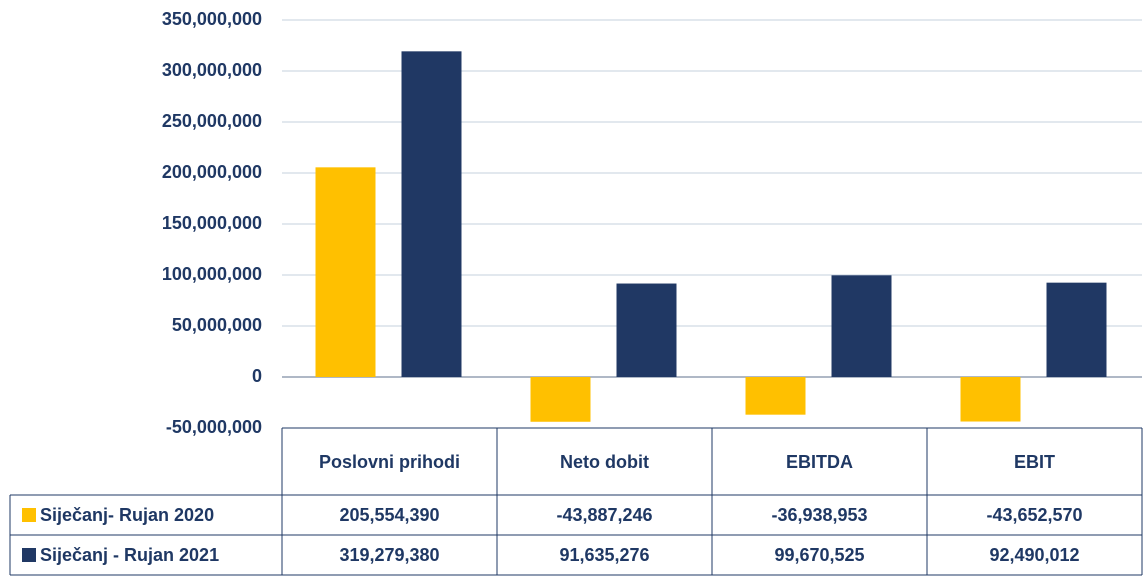 This screenshot has height=580, width=1145. Describe the element at coordinates (389, 515) in the screenshot. I see `data-label: 205,554,390` at that location.